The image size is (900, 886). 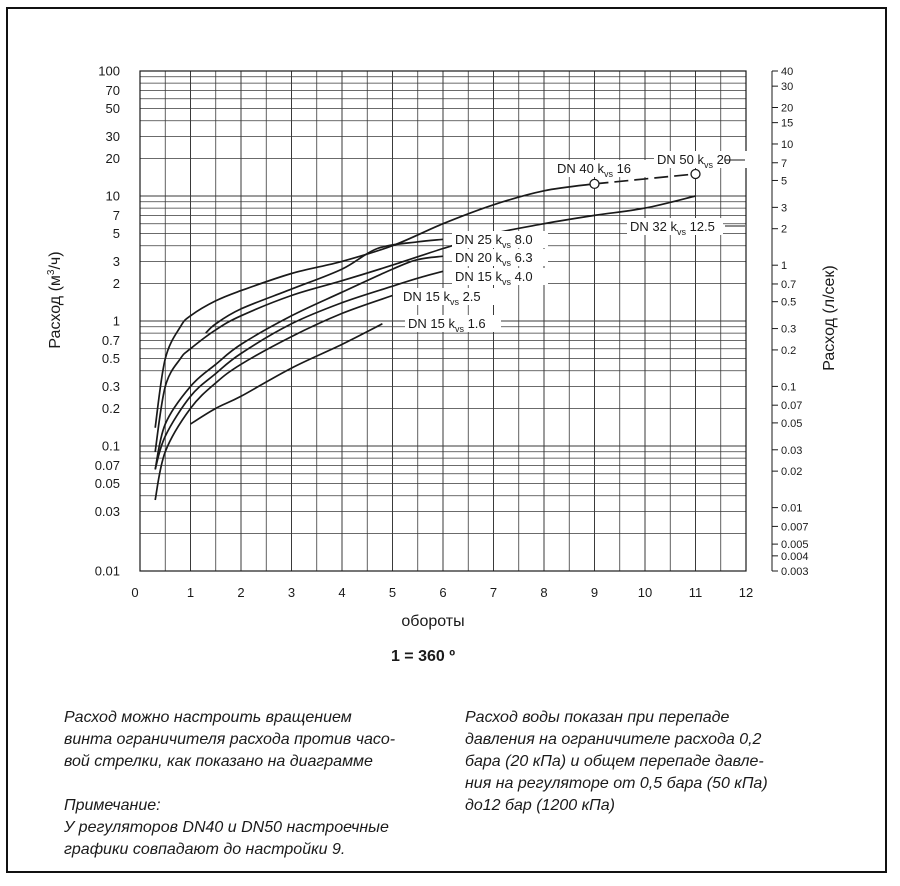 I want to click on y-right-tick-label: 3, so click(x=784, y=208).